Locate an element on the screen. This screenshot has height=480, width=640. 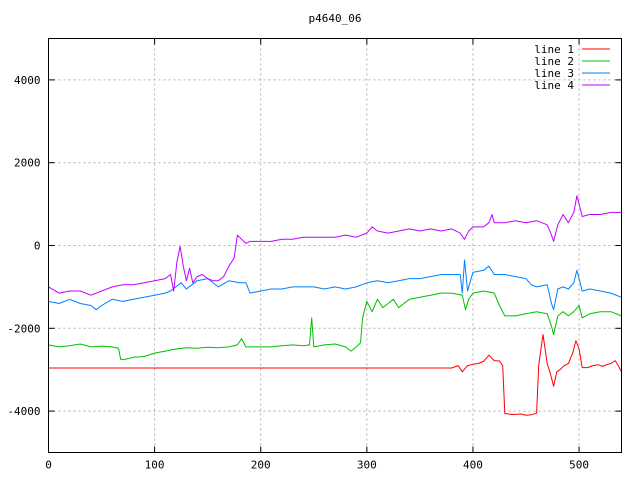
y-tick-label: 2000 is located at coordinates (27, 163).